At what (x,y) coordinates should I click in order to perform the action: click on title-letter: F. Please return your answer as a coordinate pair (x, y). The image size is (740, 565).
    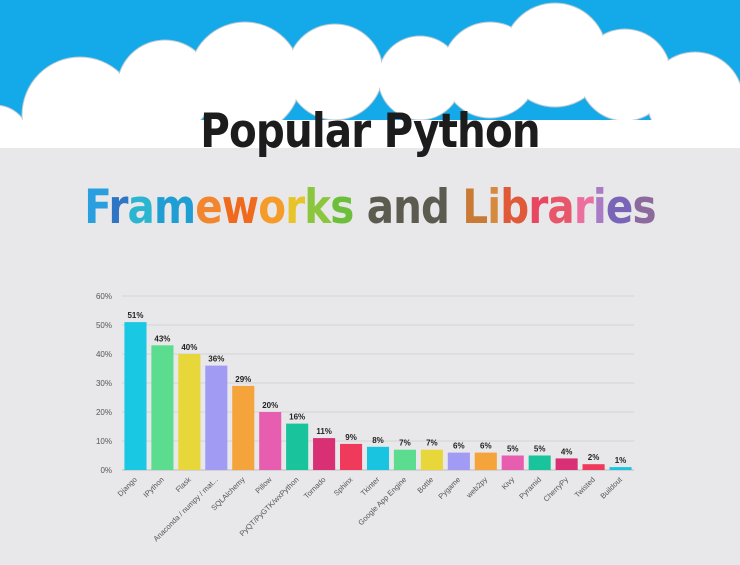
    Looking at the image, I should click on (96, 207).